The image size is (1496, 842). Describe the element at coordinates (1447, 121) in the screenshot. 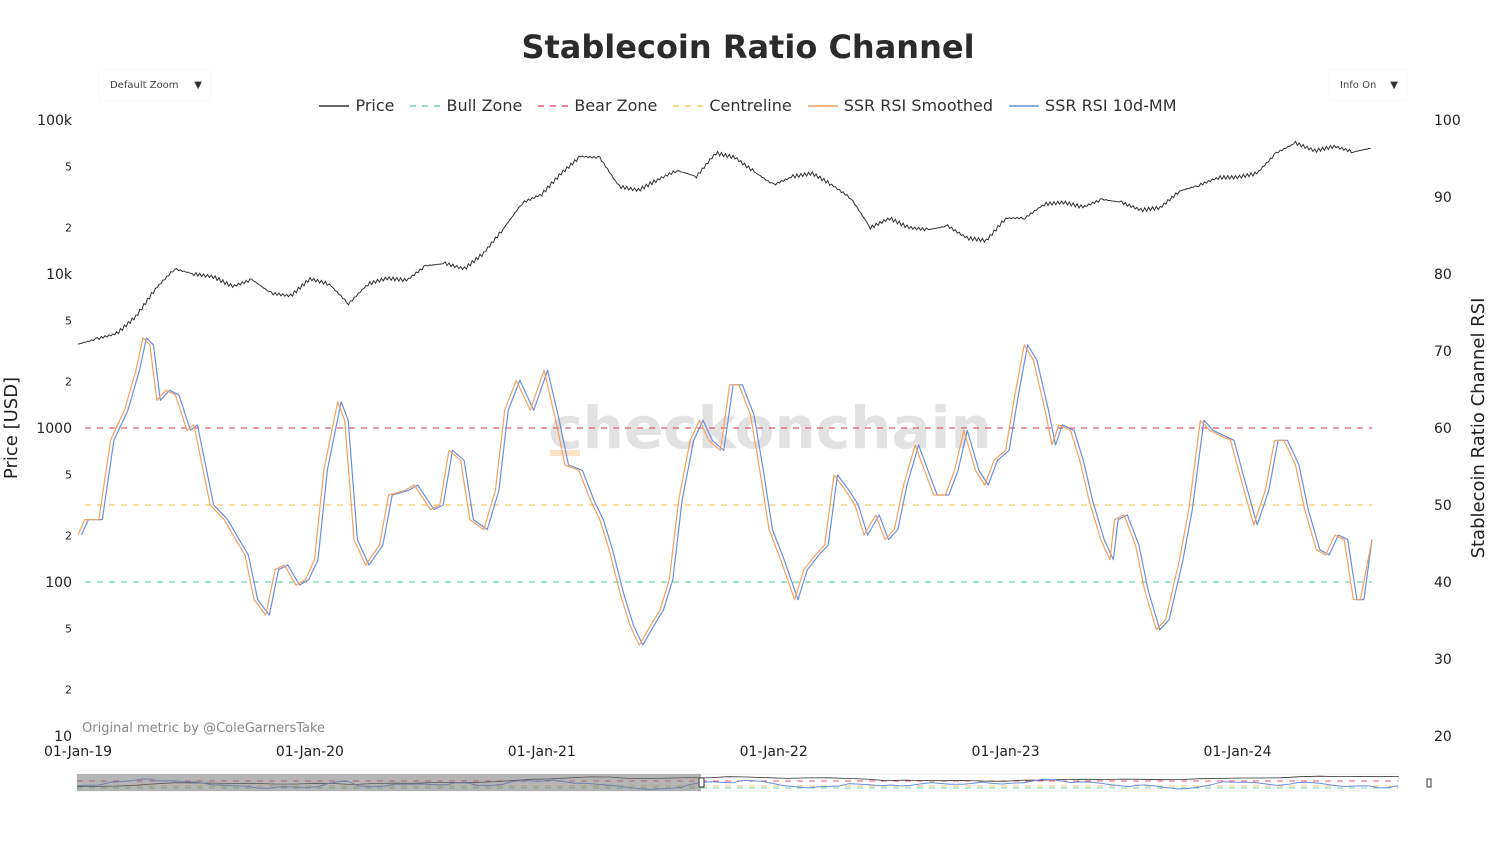

I see `y2-tick-label: 100` at that location.